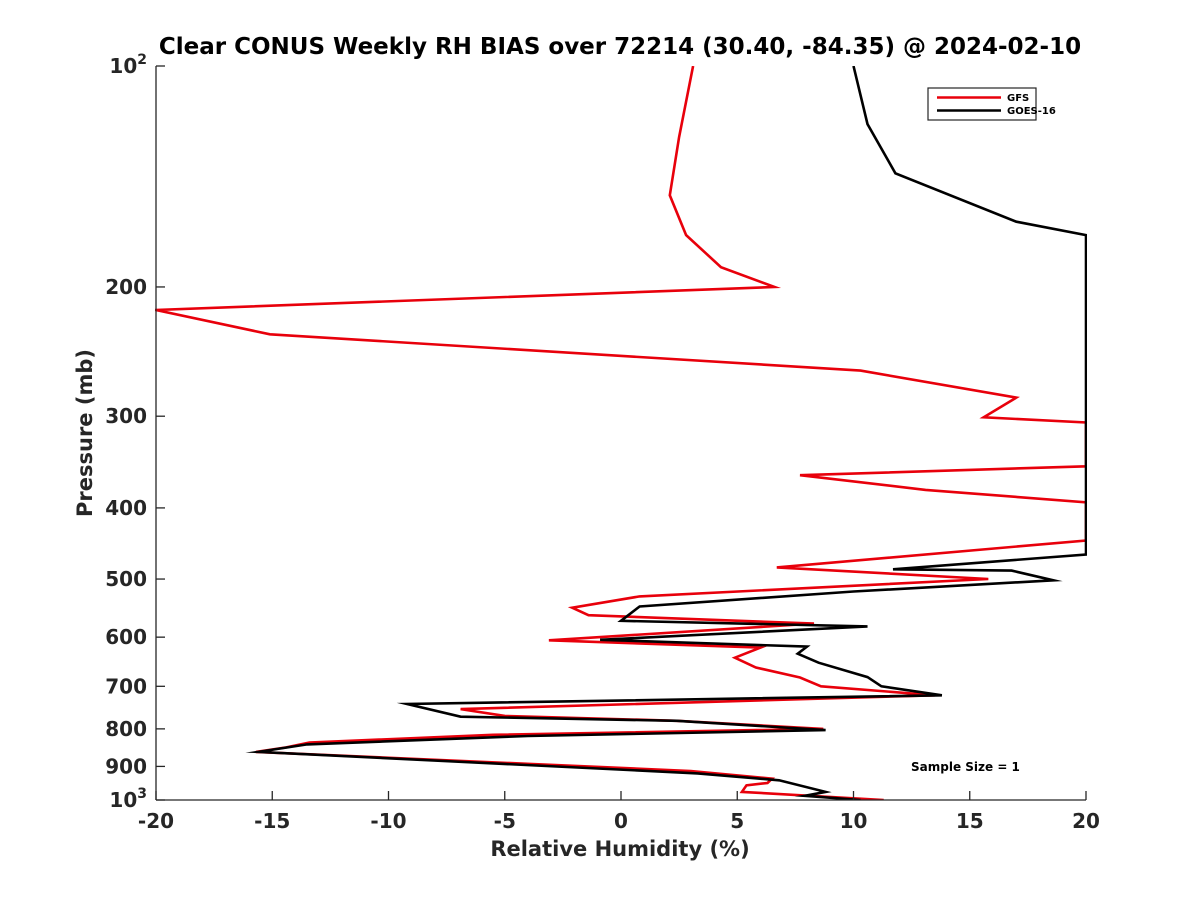 The width and height of the screenshot is (1200, 900). I want to click on y-tick-label: 700, so click(126, 686).